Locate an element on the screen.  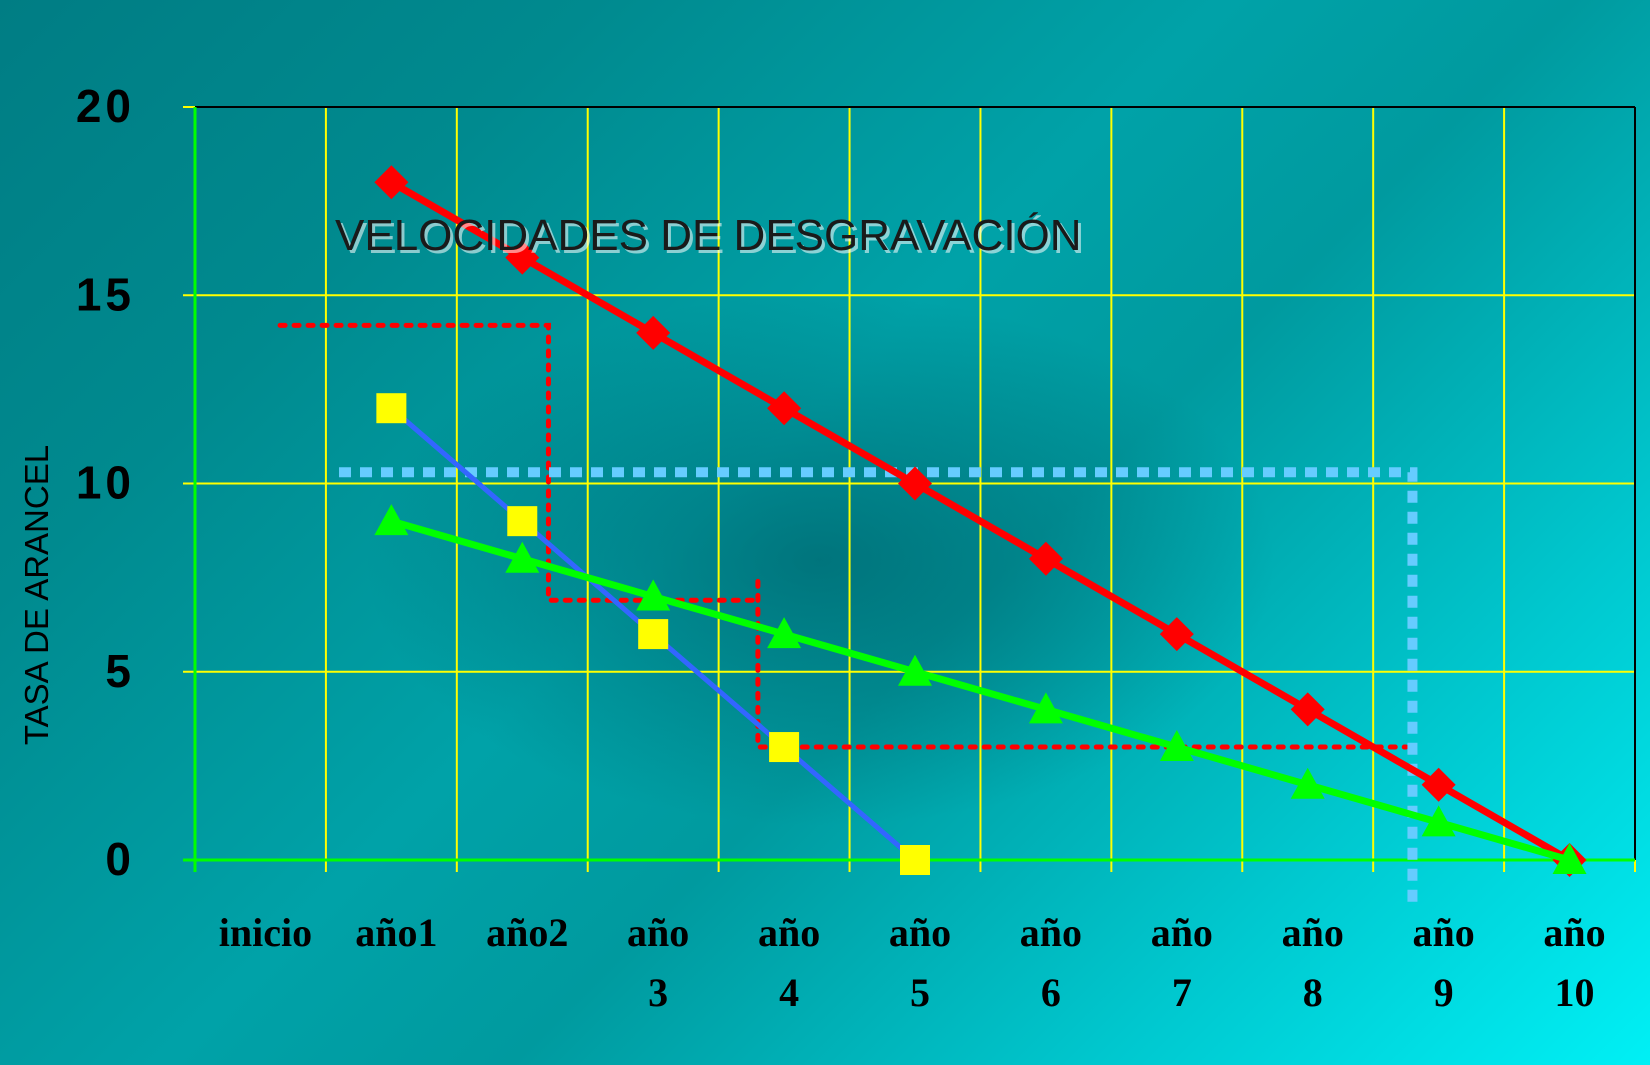
y-tick-label: 10 is located at coordinates (105, 483).